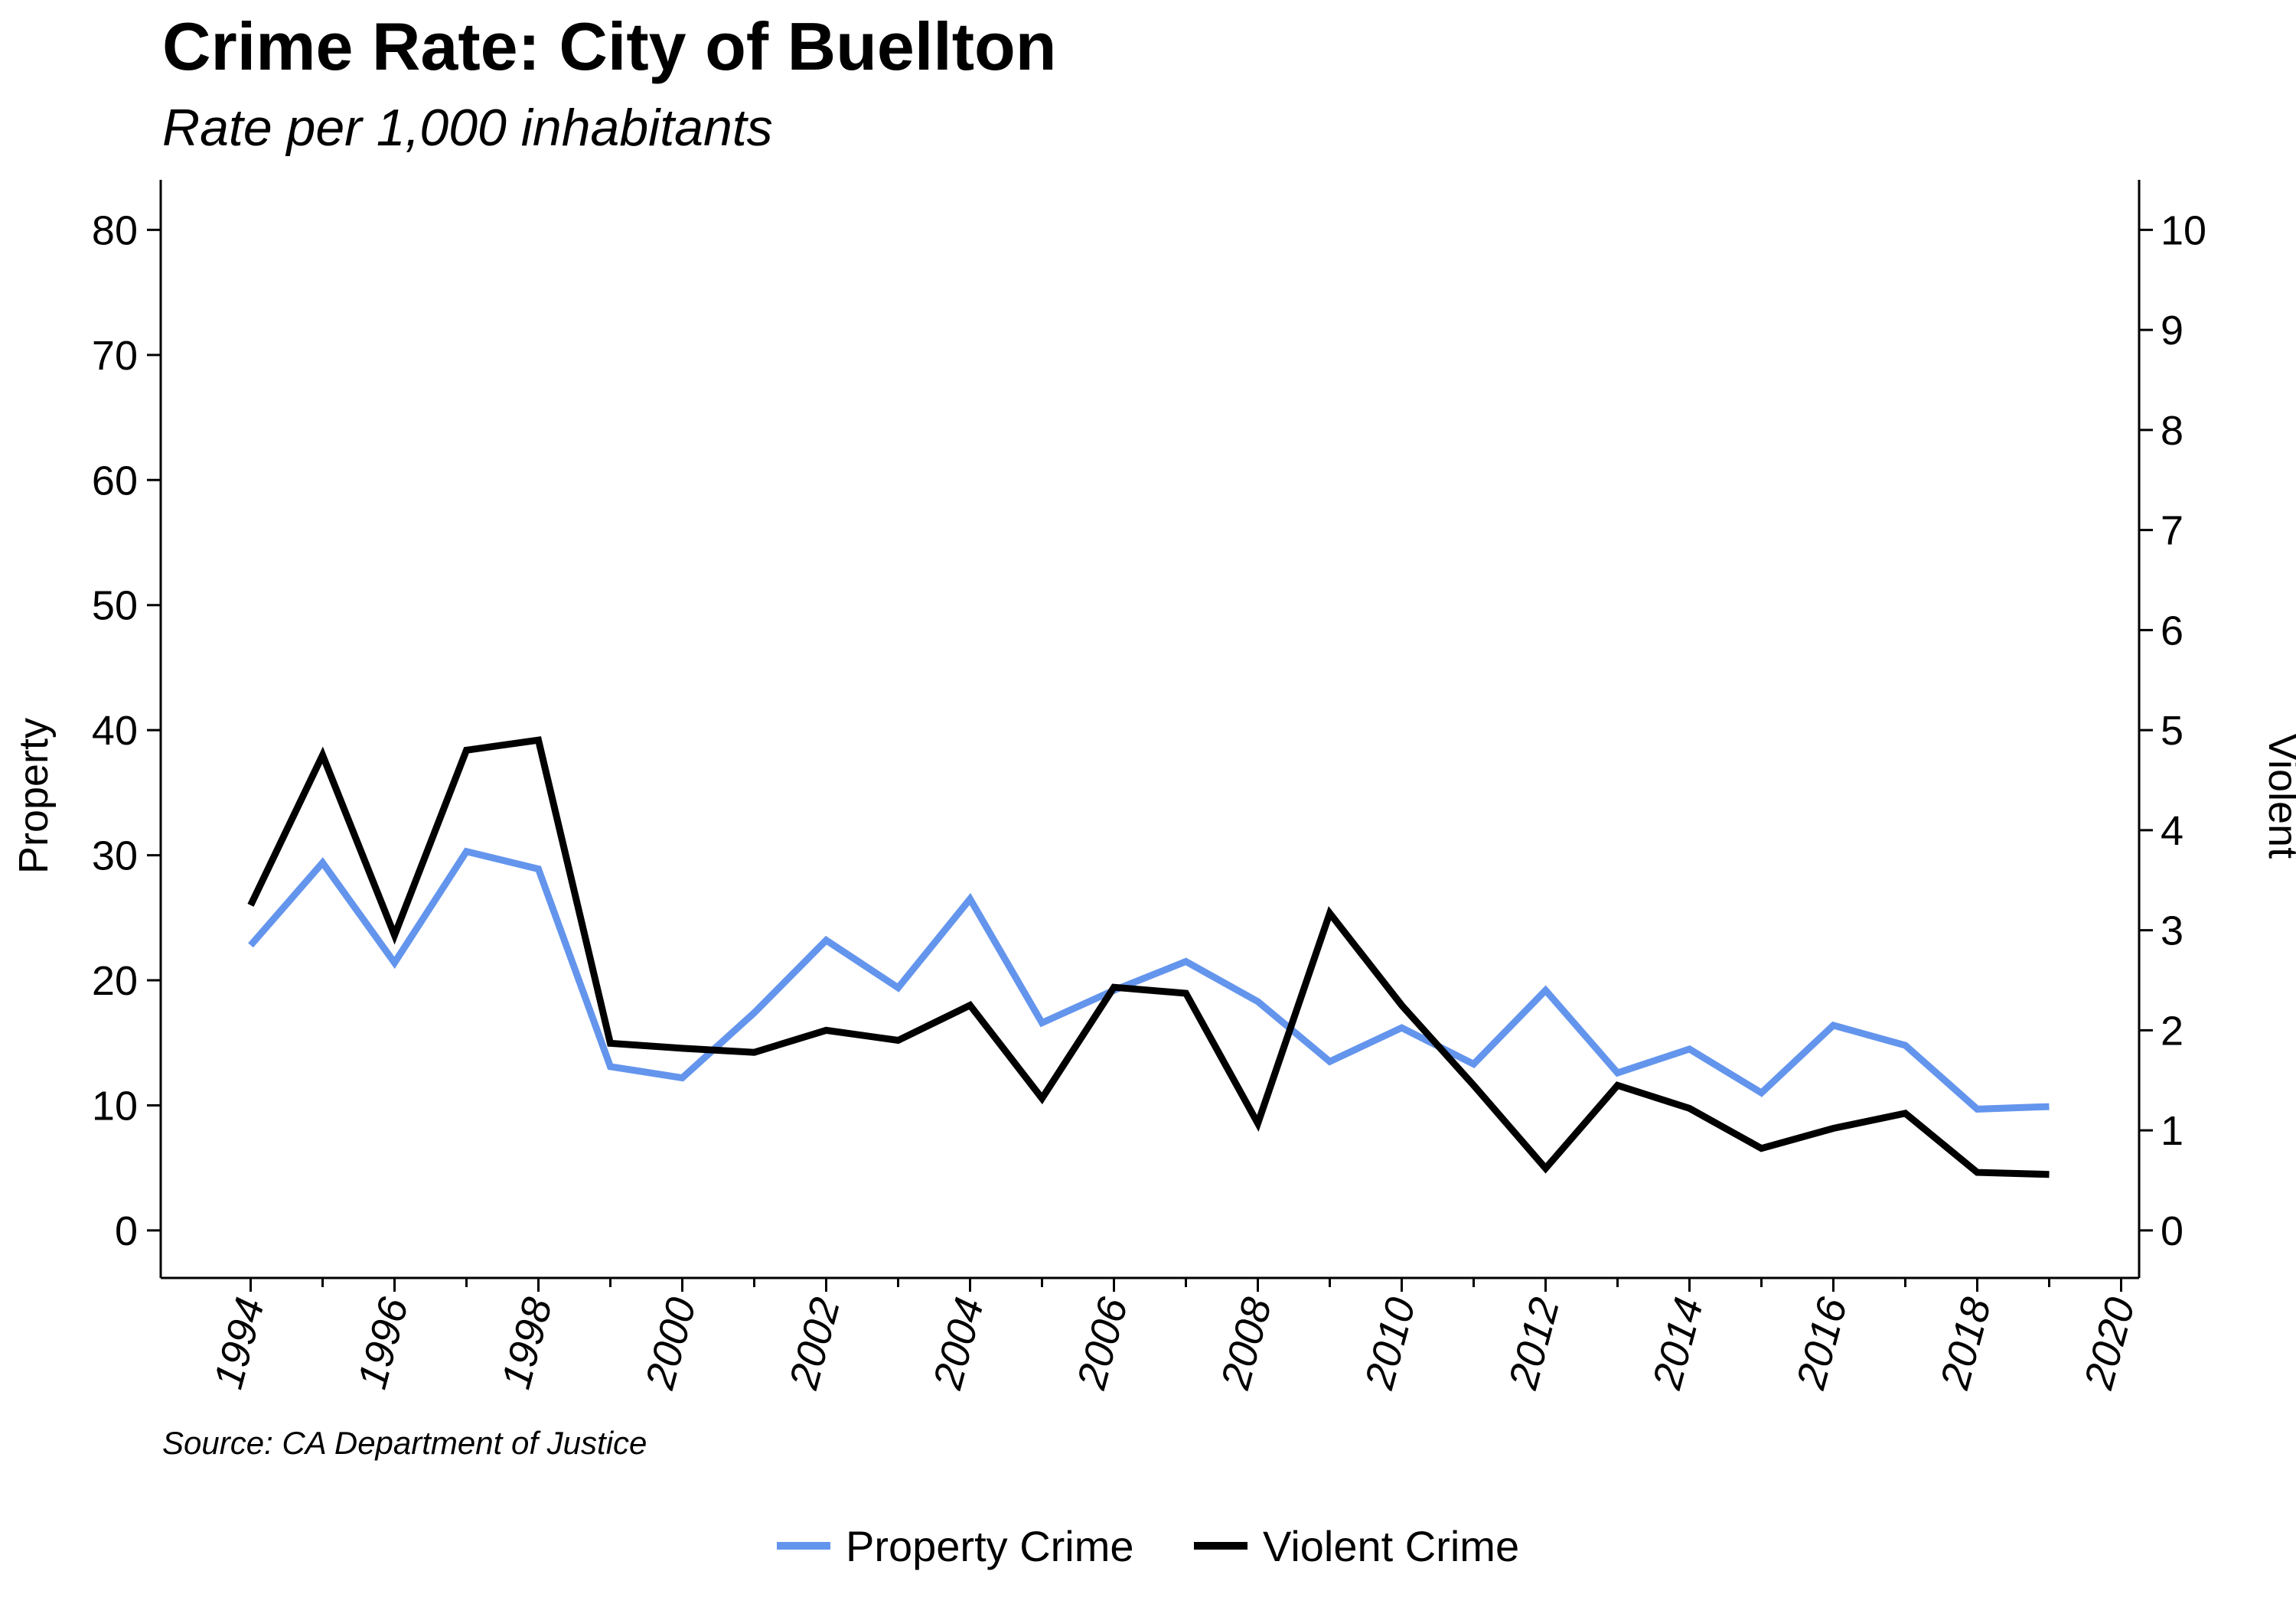  Describe the element at coordinates (990, 1546) in the screenshot. I see `legend-property-crime-label: Property Crime` at that location.